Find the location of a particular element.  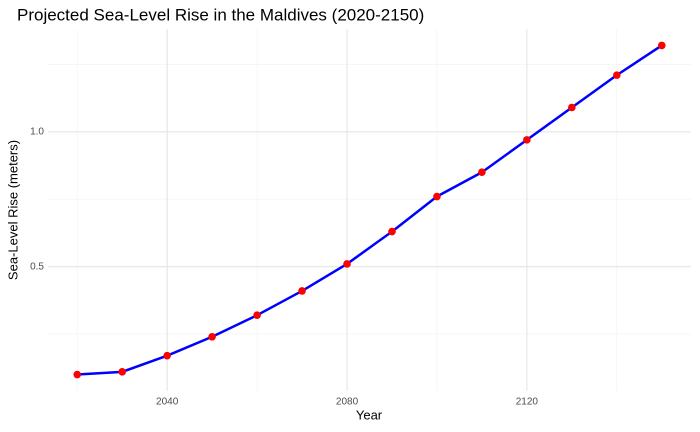

x-tick-label: 2080 is located at coordinates (347, 402).